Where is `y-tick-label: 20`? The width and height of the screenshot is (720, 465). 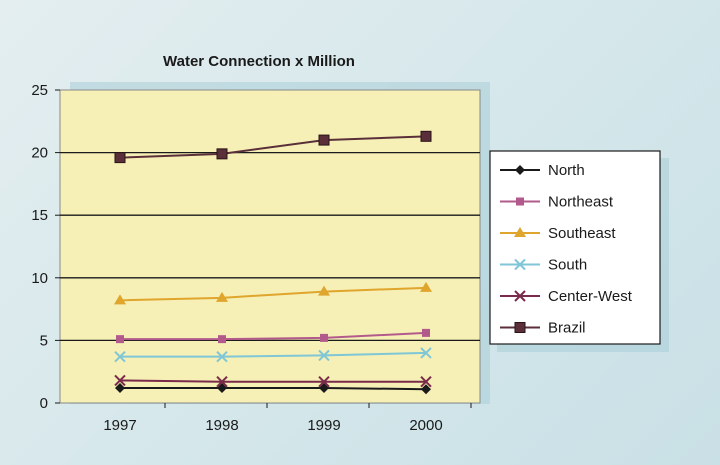
y-tick-label: 20 is located at coordinates (39, 153).